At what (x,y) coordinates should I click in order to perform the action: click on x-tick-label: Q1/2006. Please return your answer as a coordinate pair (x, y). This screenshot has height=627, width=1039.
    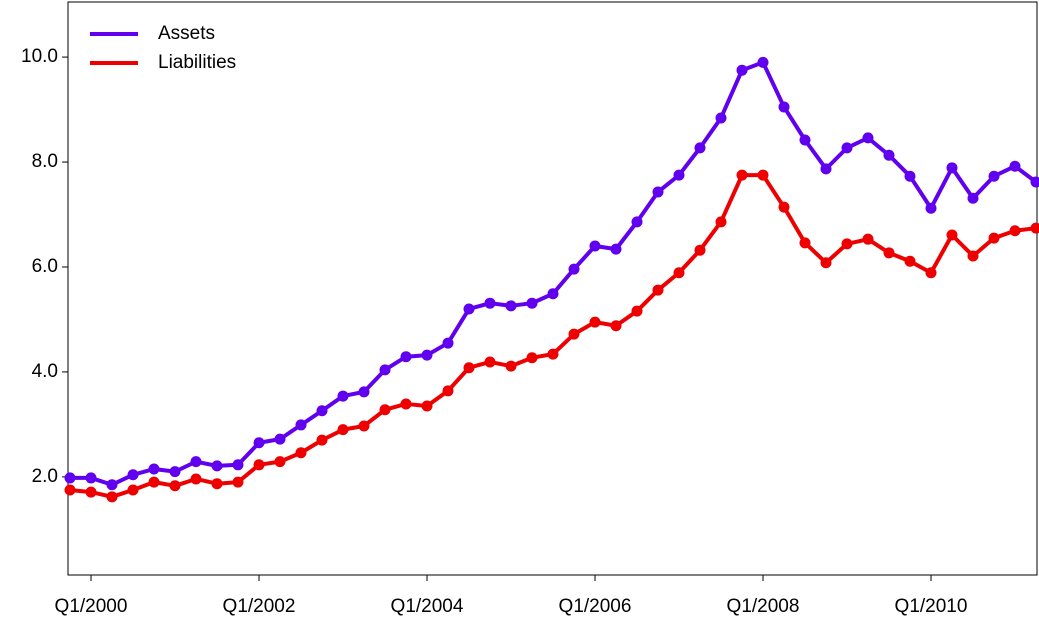
    Looking at the image, I should click on (595, 606).